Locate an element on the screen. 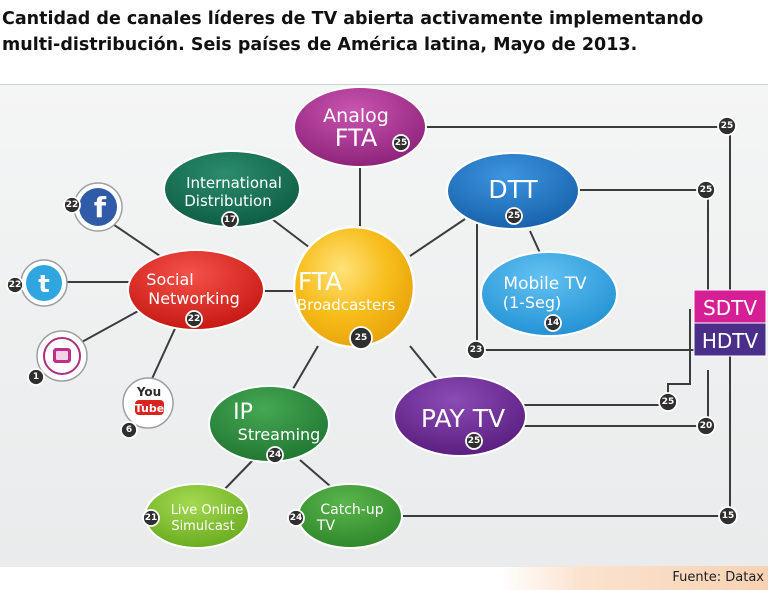 The height and width of the screenshot is (590, 768). center-line1: FTA is located at coordinates (320, 281).